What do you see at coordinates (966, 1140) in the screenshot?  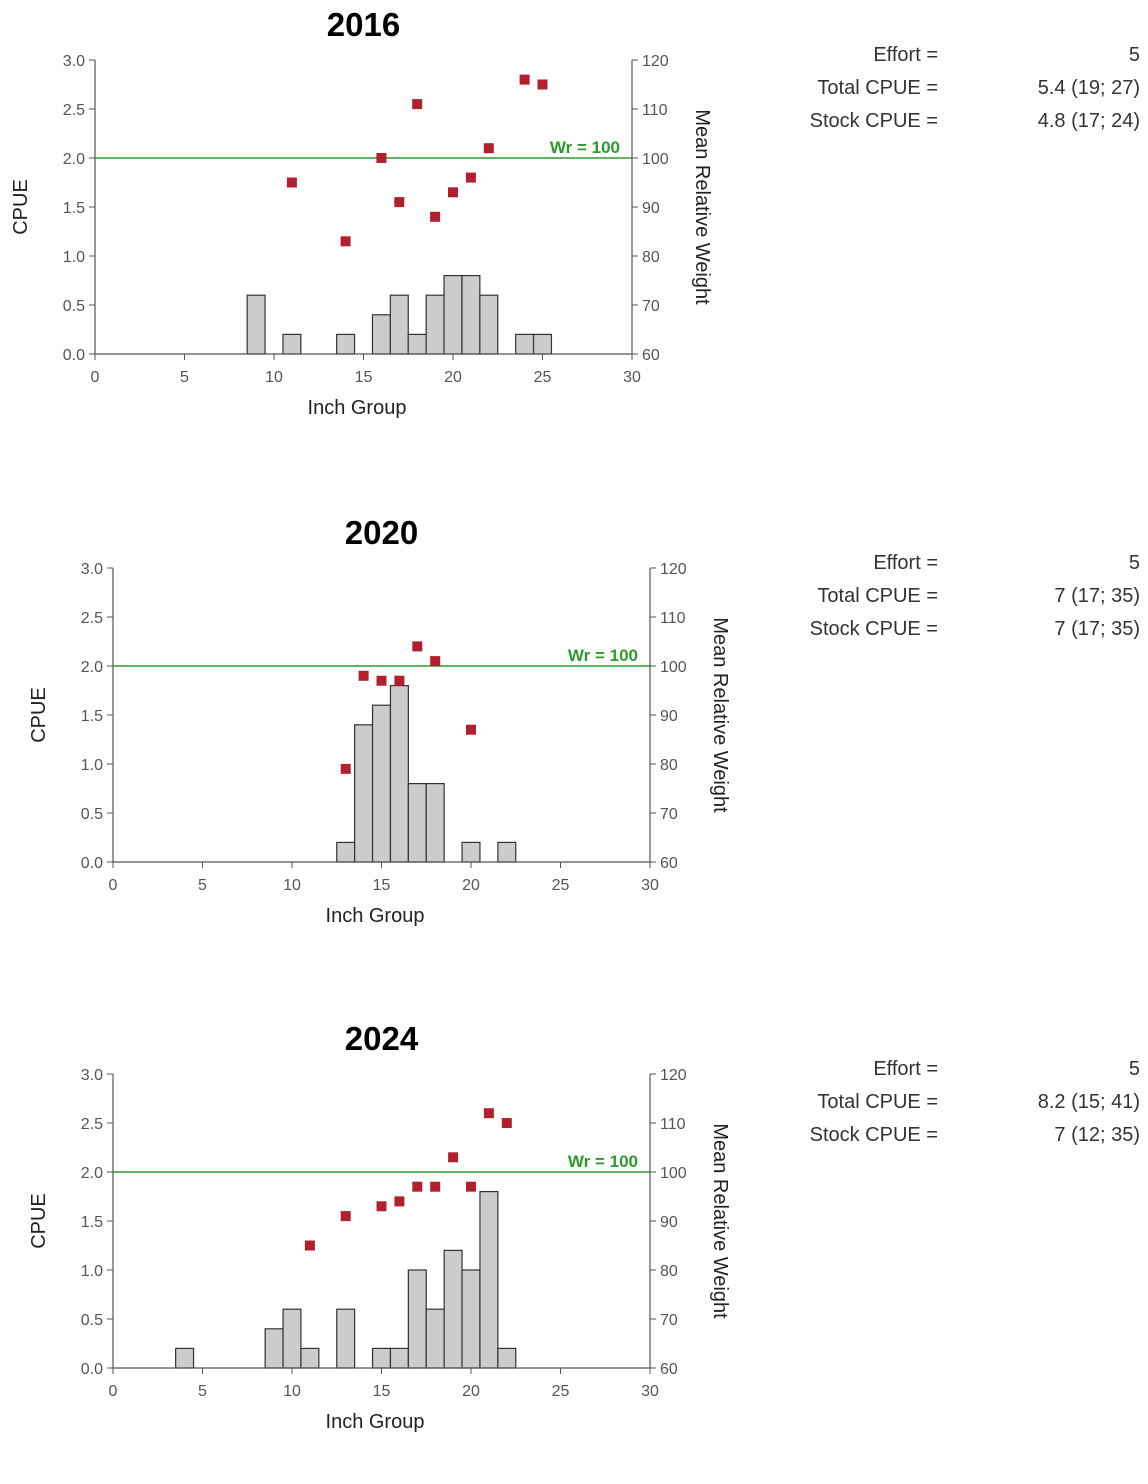 I see `stat-row-stock-cpue: Stock CPUE = 7 (12; 35)` at bounding box center [966, 1140].